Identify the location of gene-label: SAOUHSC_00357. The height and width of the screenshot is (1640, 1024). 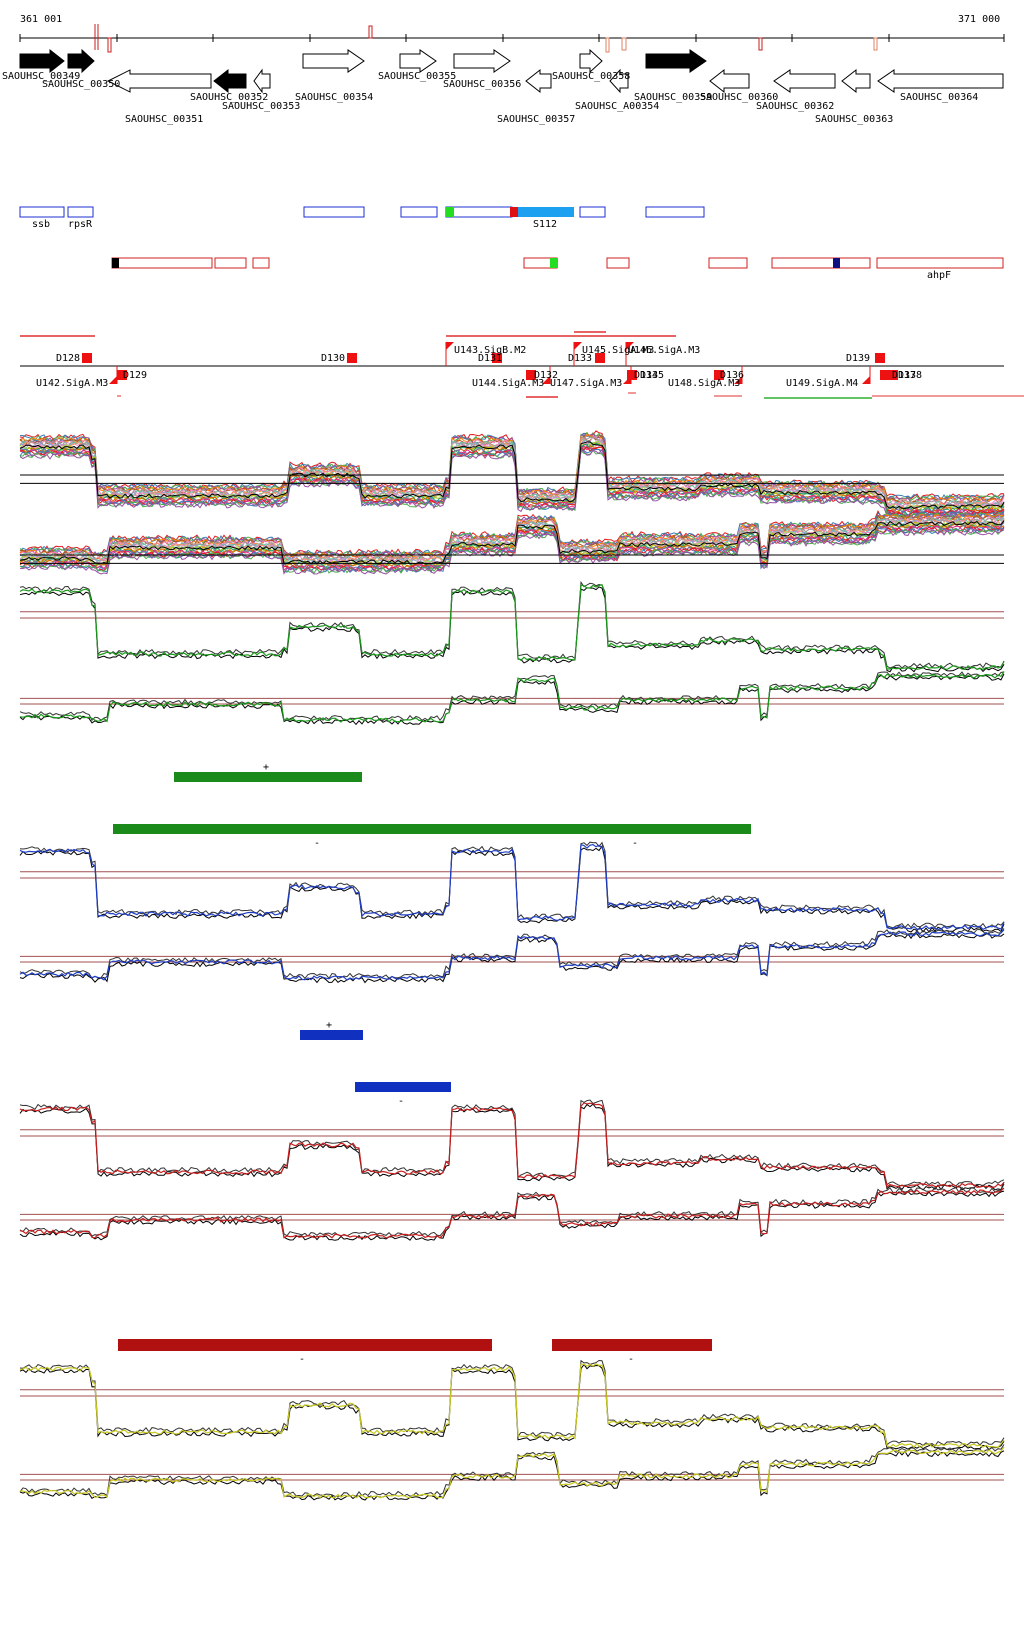
(536, 119).